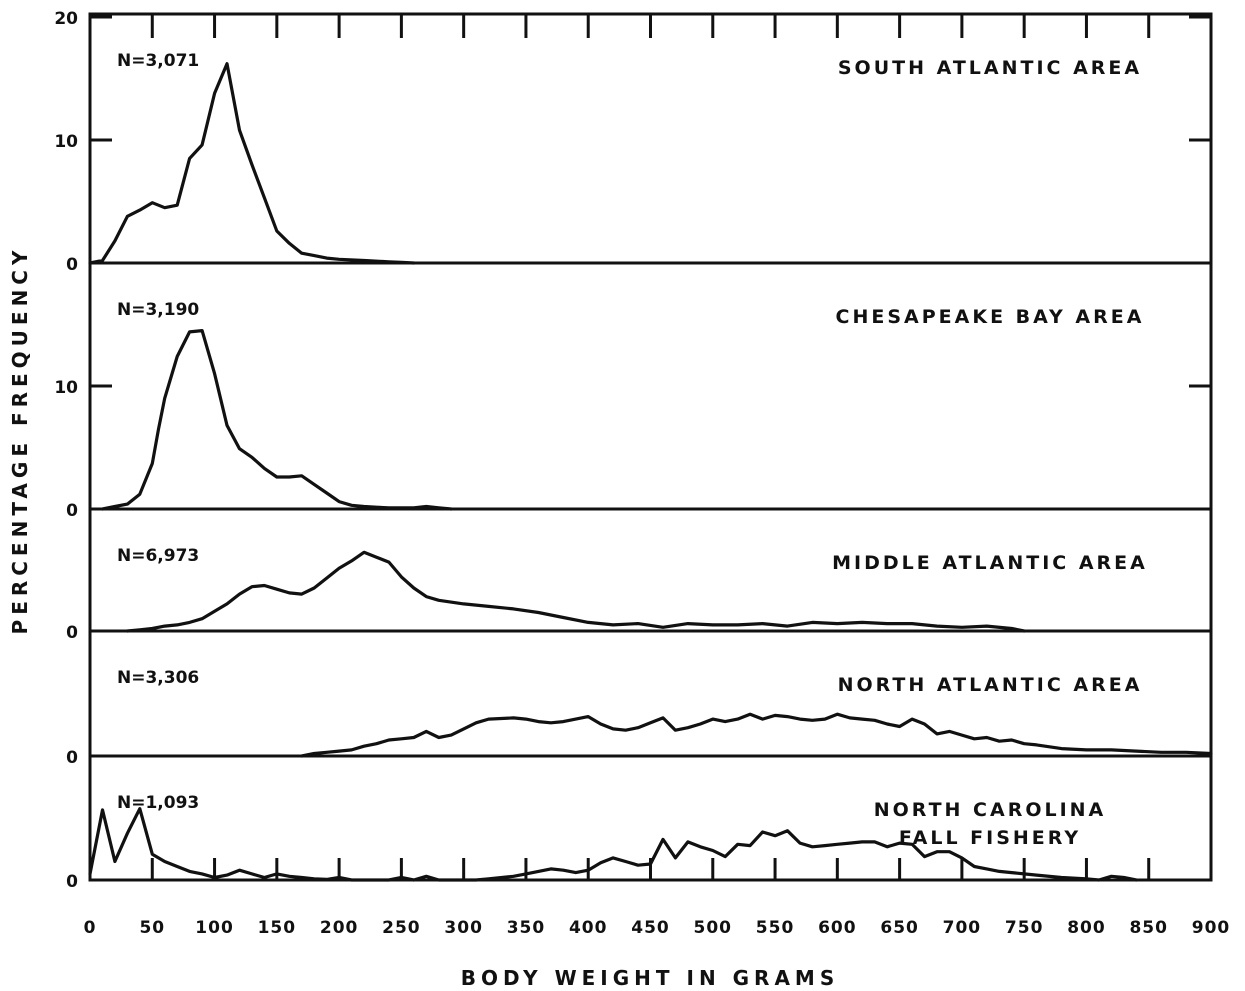 Image resolution: width=1245 pixels, height=991 pixels. Describe the element at coordinates (277, 928) in the screenshot. I see `x-tick-label: 150` at that location.